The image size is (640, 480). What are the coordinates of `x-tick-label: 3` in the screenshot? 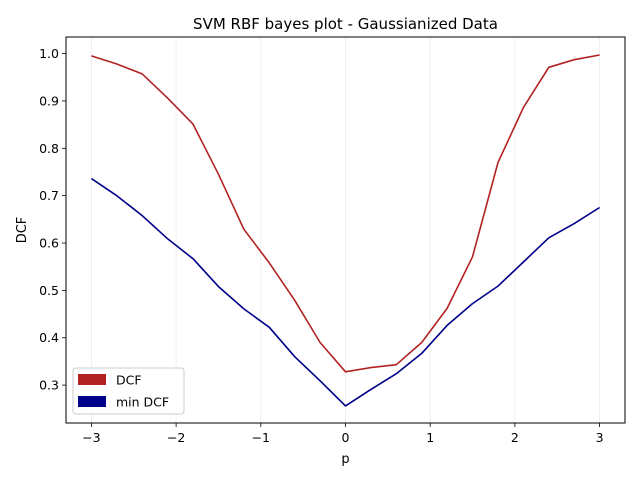 It's located at (600, 437).